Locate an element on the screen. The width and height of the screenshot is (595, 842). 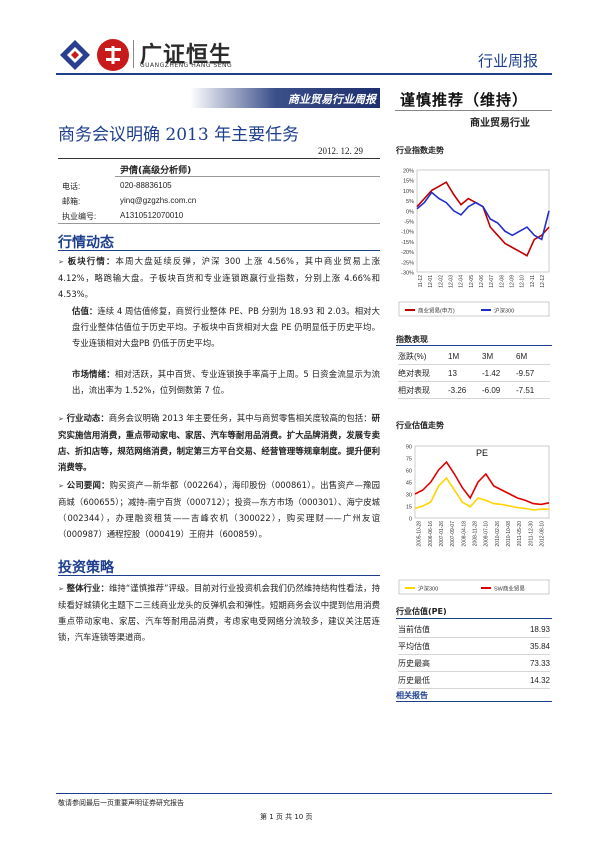
x-tick-label: 2008-04-18 is located at coordinates (464, 534).